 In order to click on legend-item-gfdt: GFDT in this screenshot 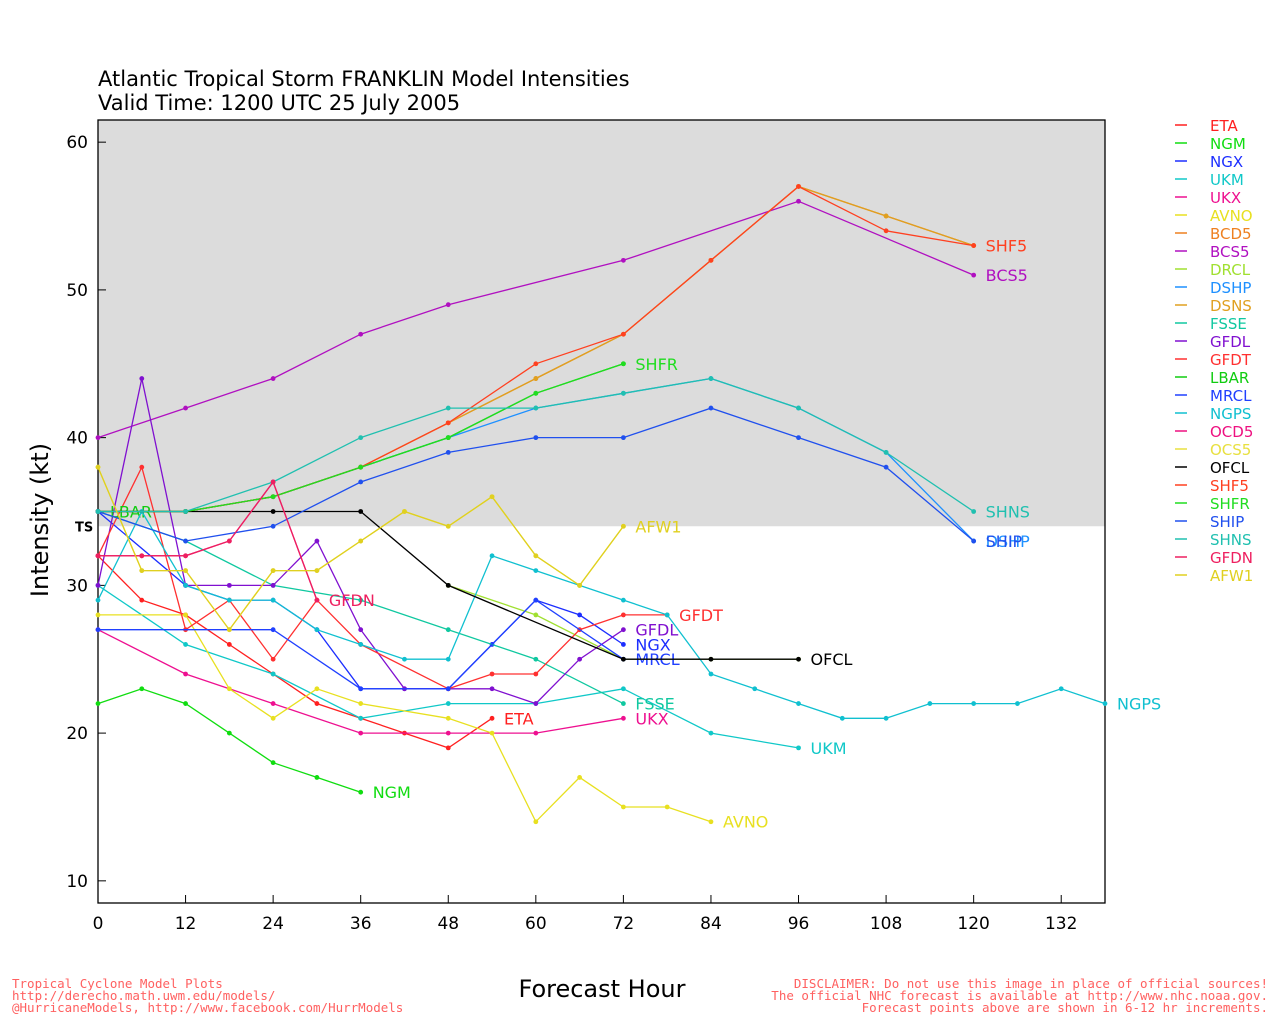, I will do `click(1231, 360)`.